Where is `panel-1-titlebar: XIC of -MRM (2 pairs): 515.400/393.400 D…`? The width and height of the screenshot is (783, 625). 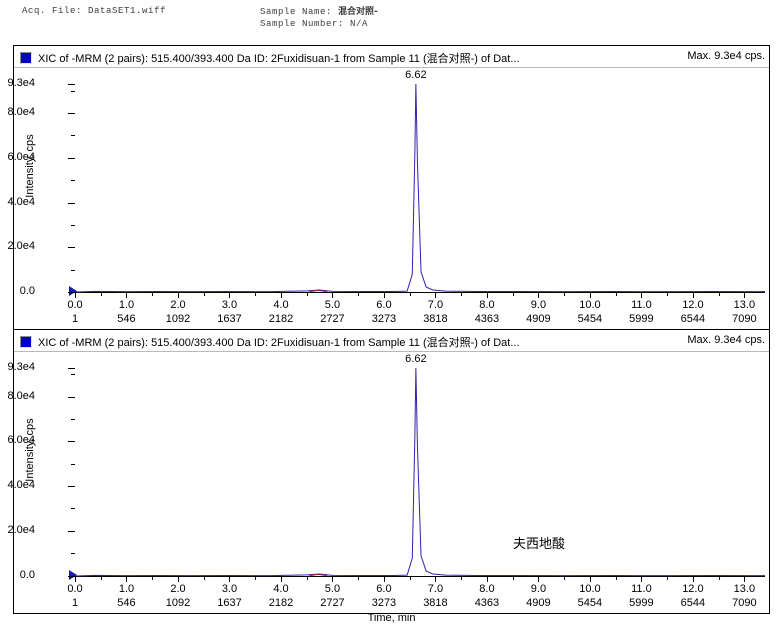
panel-1-titlebar: XIC of -MRM (2 pairs): 515.400/393.400 D… is located at coordinates (391, 57).